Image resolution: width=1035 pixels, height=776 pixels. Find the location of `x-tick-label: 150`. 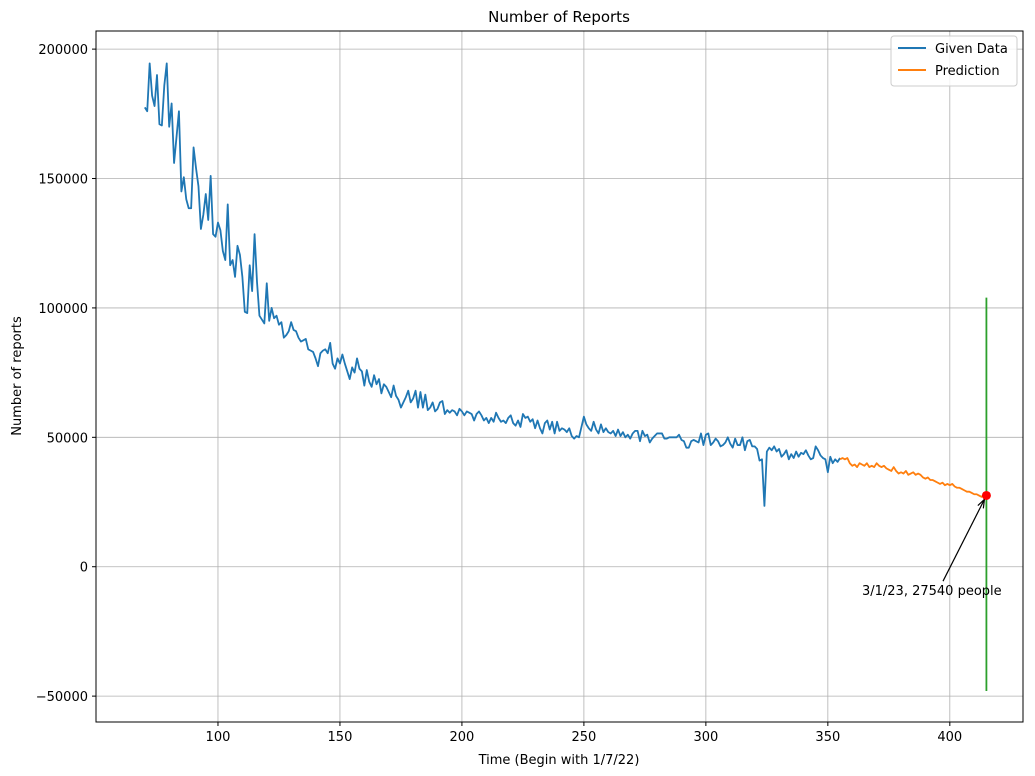

x-tick-label: 150 is located at coordinates (340, 737).